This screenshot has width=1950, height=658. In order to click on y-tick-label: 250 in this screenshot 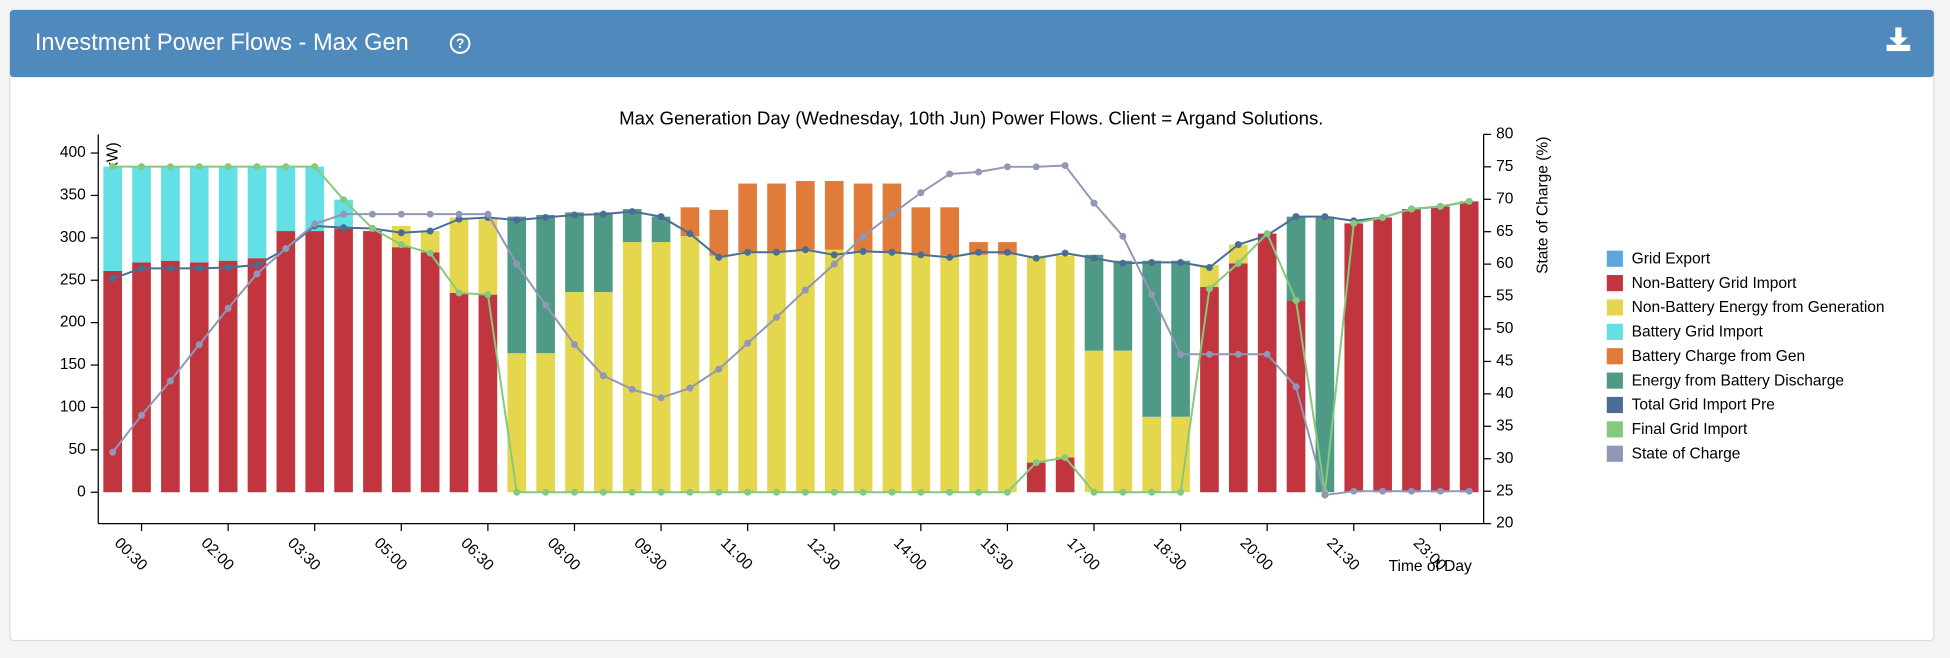, I will do `click(73, 279)`.